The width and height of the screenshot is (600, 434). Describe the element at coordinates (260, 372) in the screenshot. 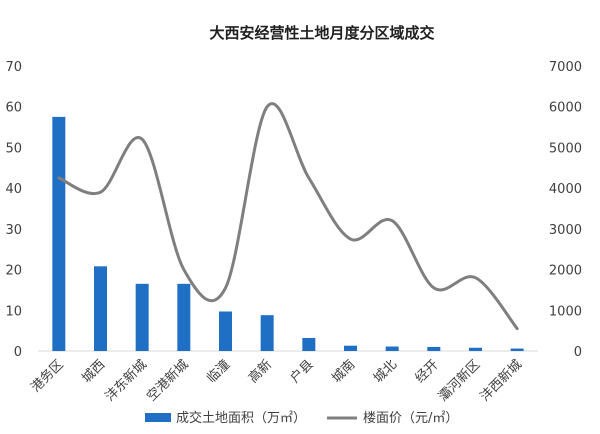

I see `category-label: 高新` at that location.